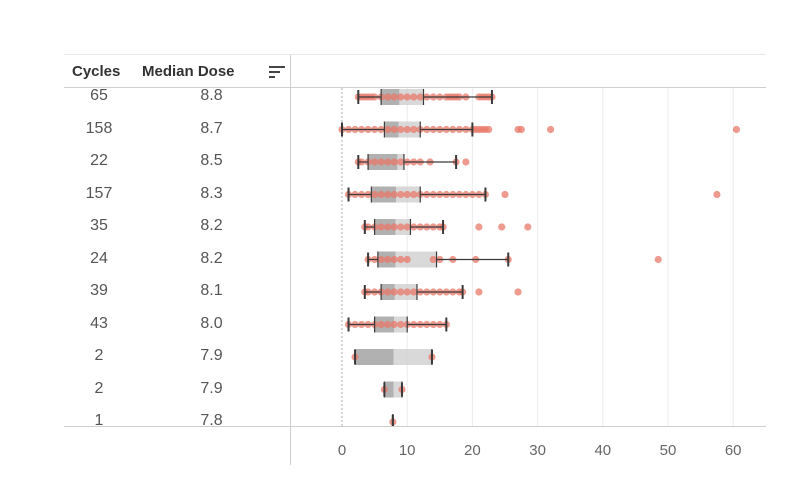  Describe the element at coordinates (96, 71) in the screenshot. I see `header-cycles: Cycles` at that location.